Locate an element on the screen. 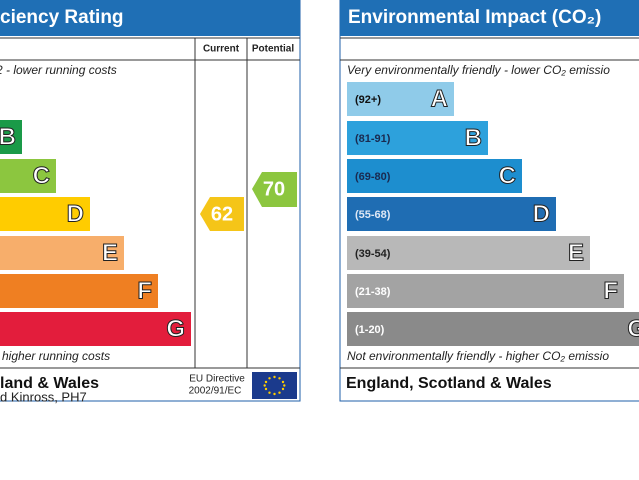 The image size is (639, 480). band-range: (92+) is located at coordinates (368, 100).